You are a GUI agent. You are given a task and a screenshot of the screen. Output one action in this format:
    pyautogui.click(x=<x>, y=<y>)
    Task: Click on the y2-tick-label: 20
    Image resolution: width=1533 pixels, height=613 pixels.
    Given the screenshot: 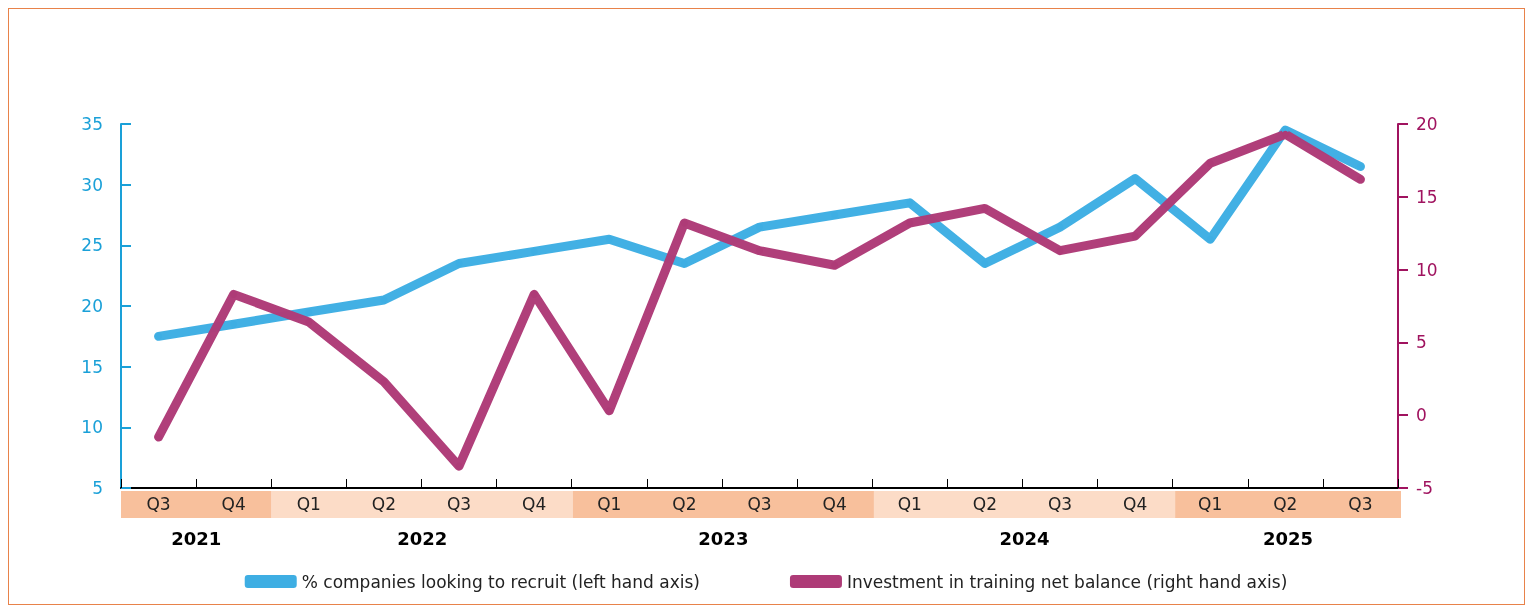 What is the action you would take?
    pyautogui.click(x=1427, y=124)
    